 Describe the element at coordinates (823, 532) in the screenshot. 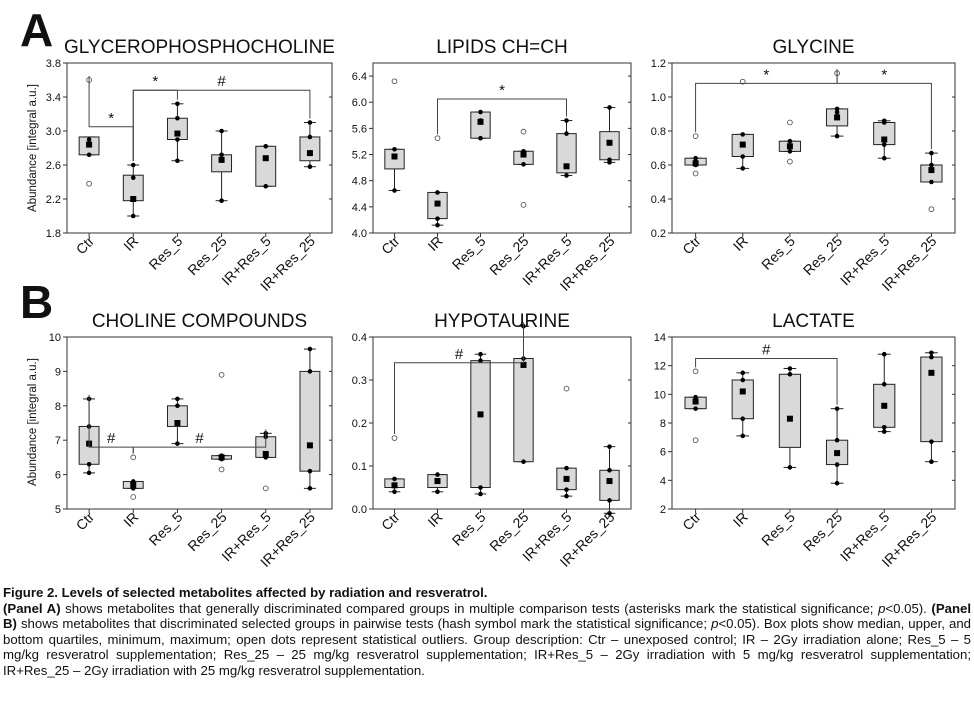

I see `x-category-label: Res_25` at that location.